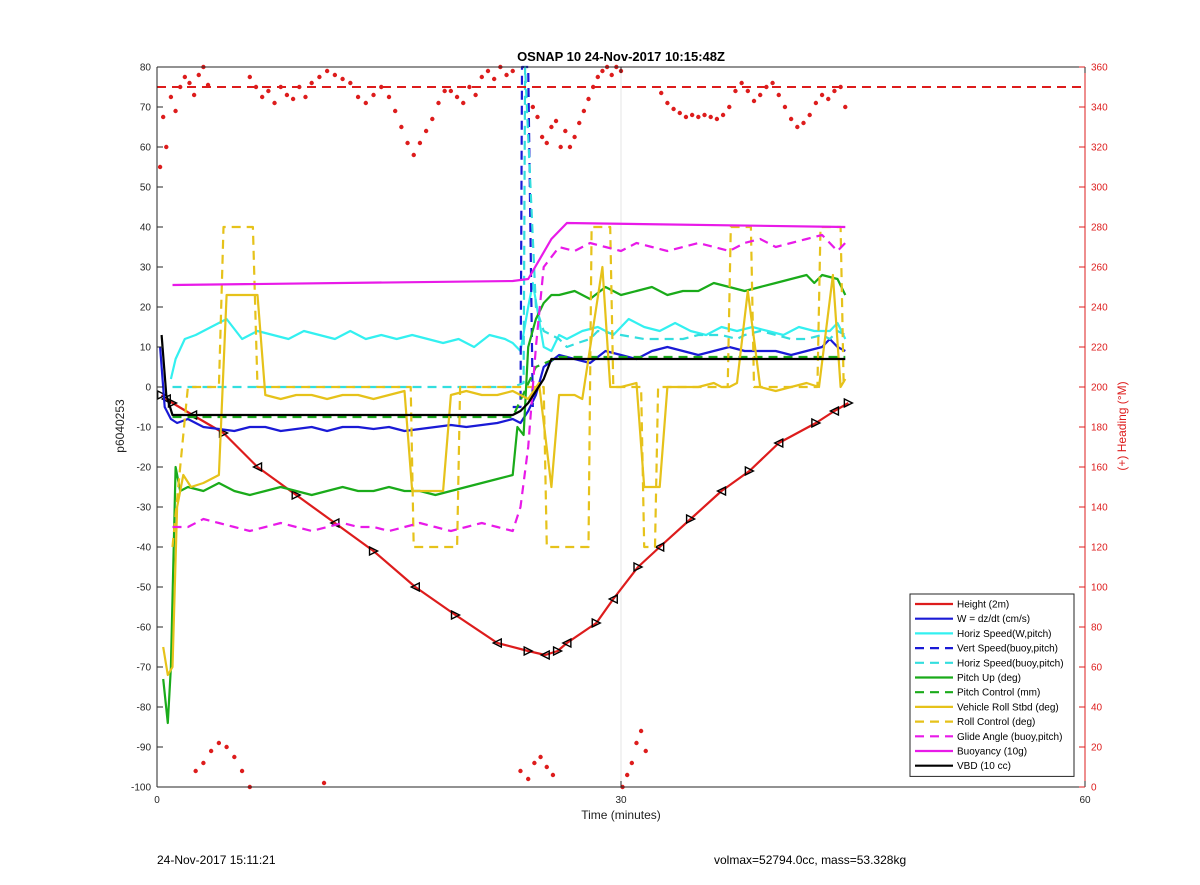 The image size is (1200, 885). I want to click on legend-label: Buoyancy (10g), so click(992, 752).